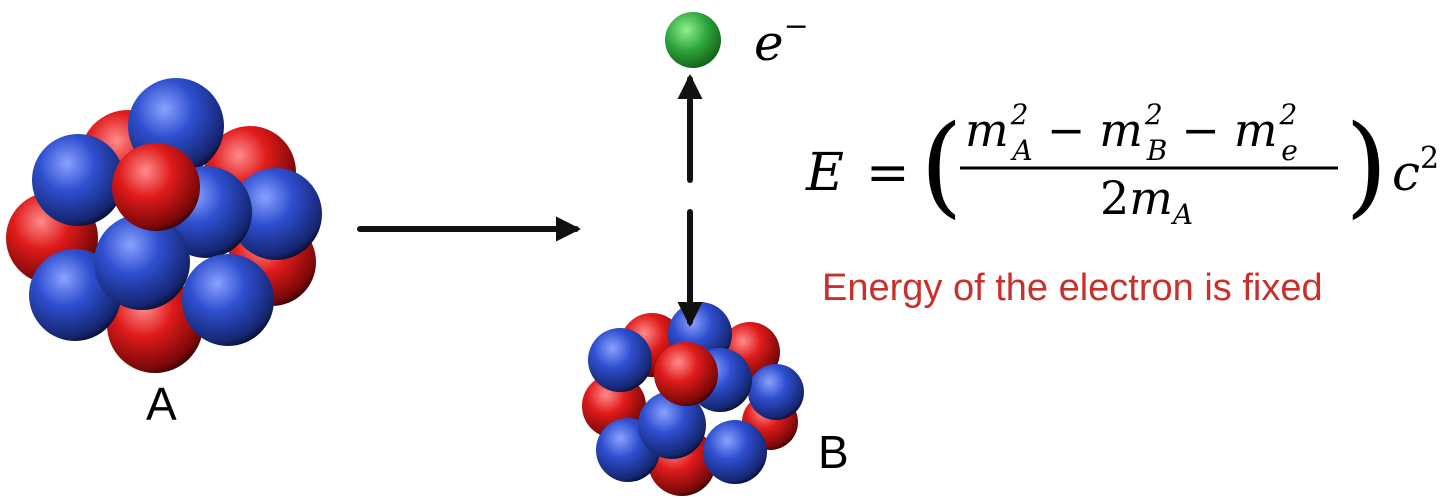 The width and height of the screenshot is (1452, 499). Describe the element at coordinates (693, 40) in the screenshot. I see `electron-icon` at that location.